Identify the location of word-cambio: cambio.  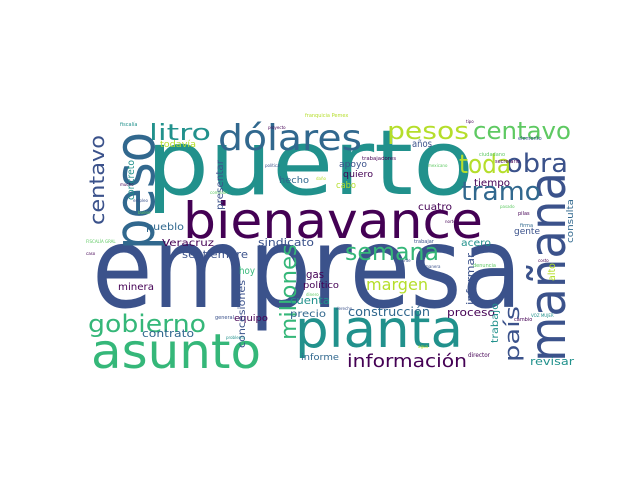
(523, 320).